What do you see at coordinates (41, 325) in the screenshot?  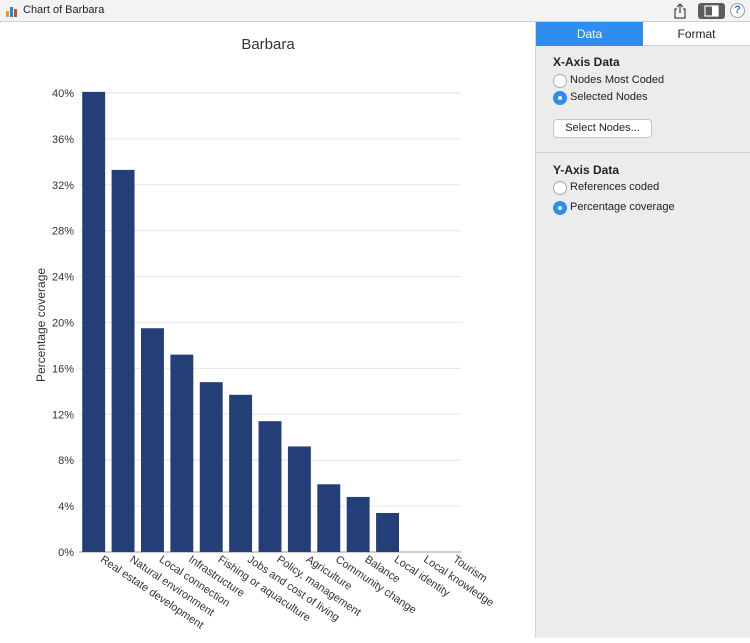 I see `y-axis-label: Percentage coverage` at bounding box center [41, 325].